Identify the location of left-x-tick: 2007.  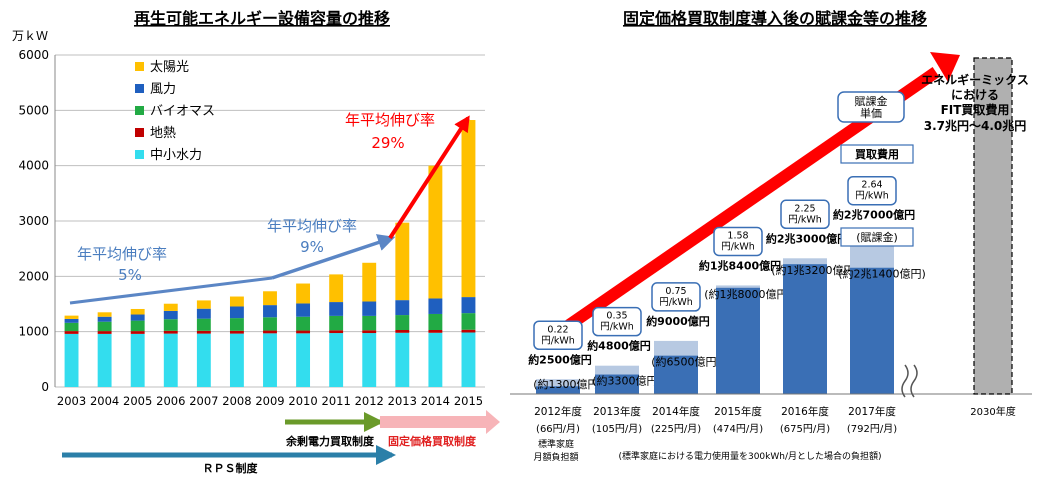
(203, 401).